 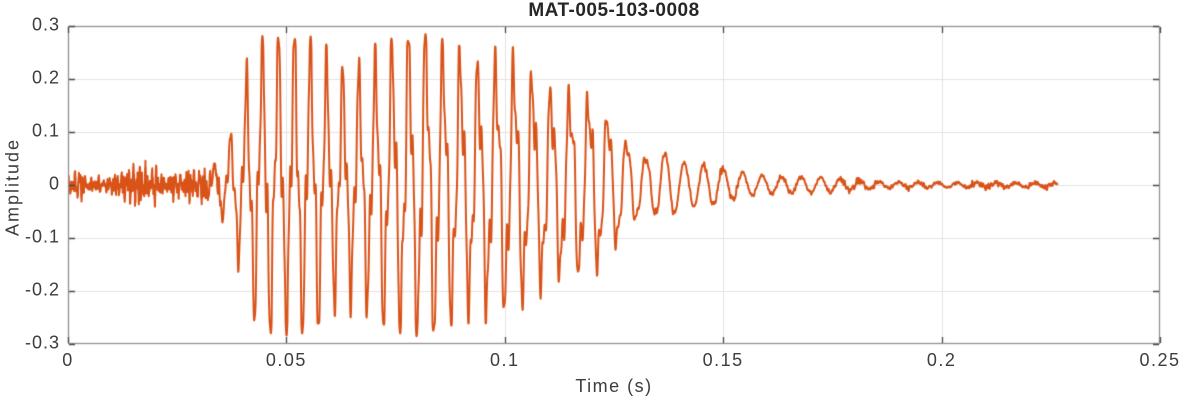 What do you see at coordinates (286, 360) in the screenshot?
I see `x-tick-label: 0.05` at bounding box center [286, 360].